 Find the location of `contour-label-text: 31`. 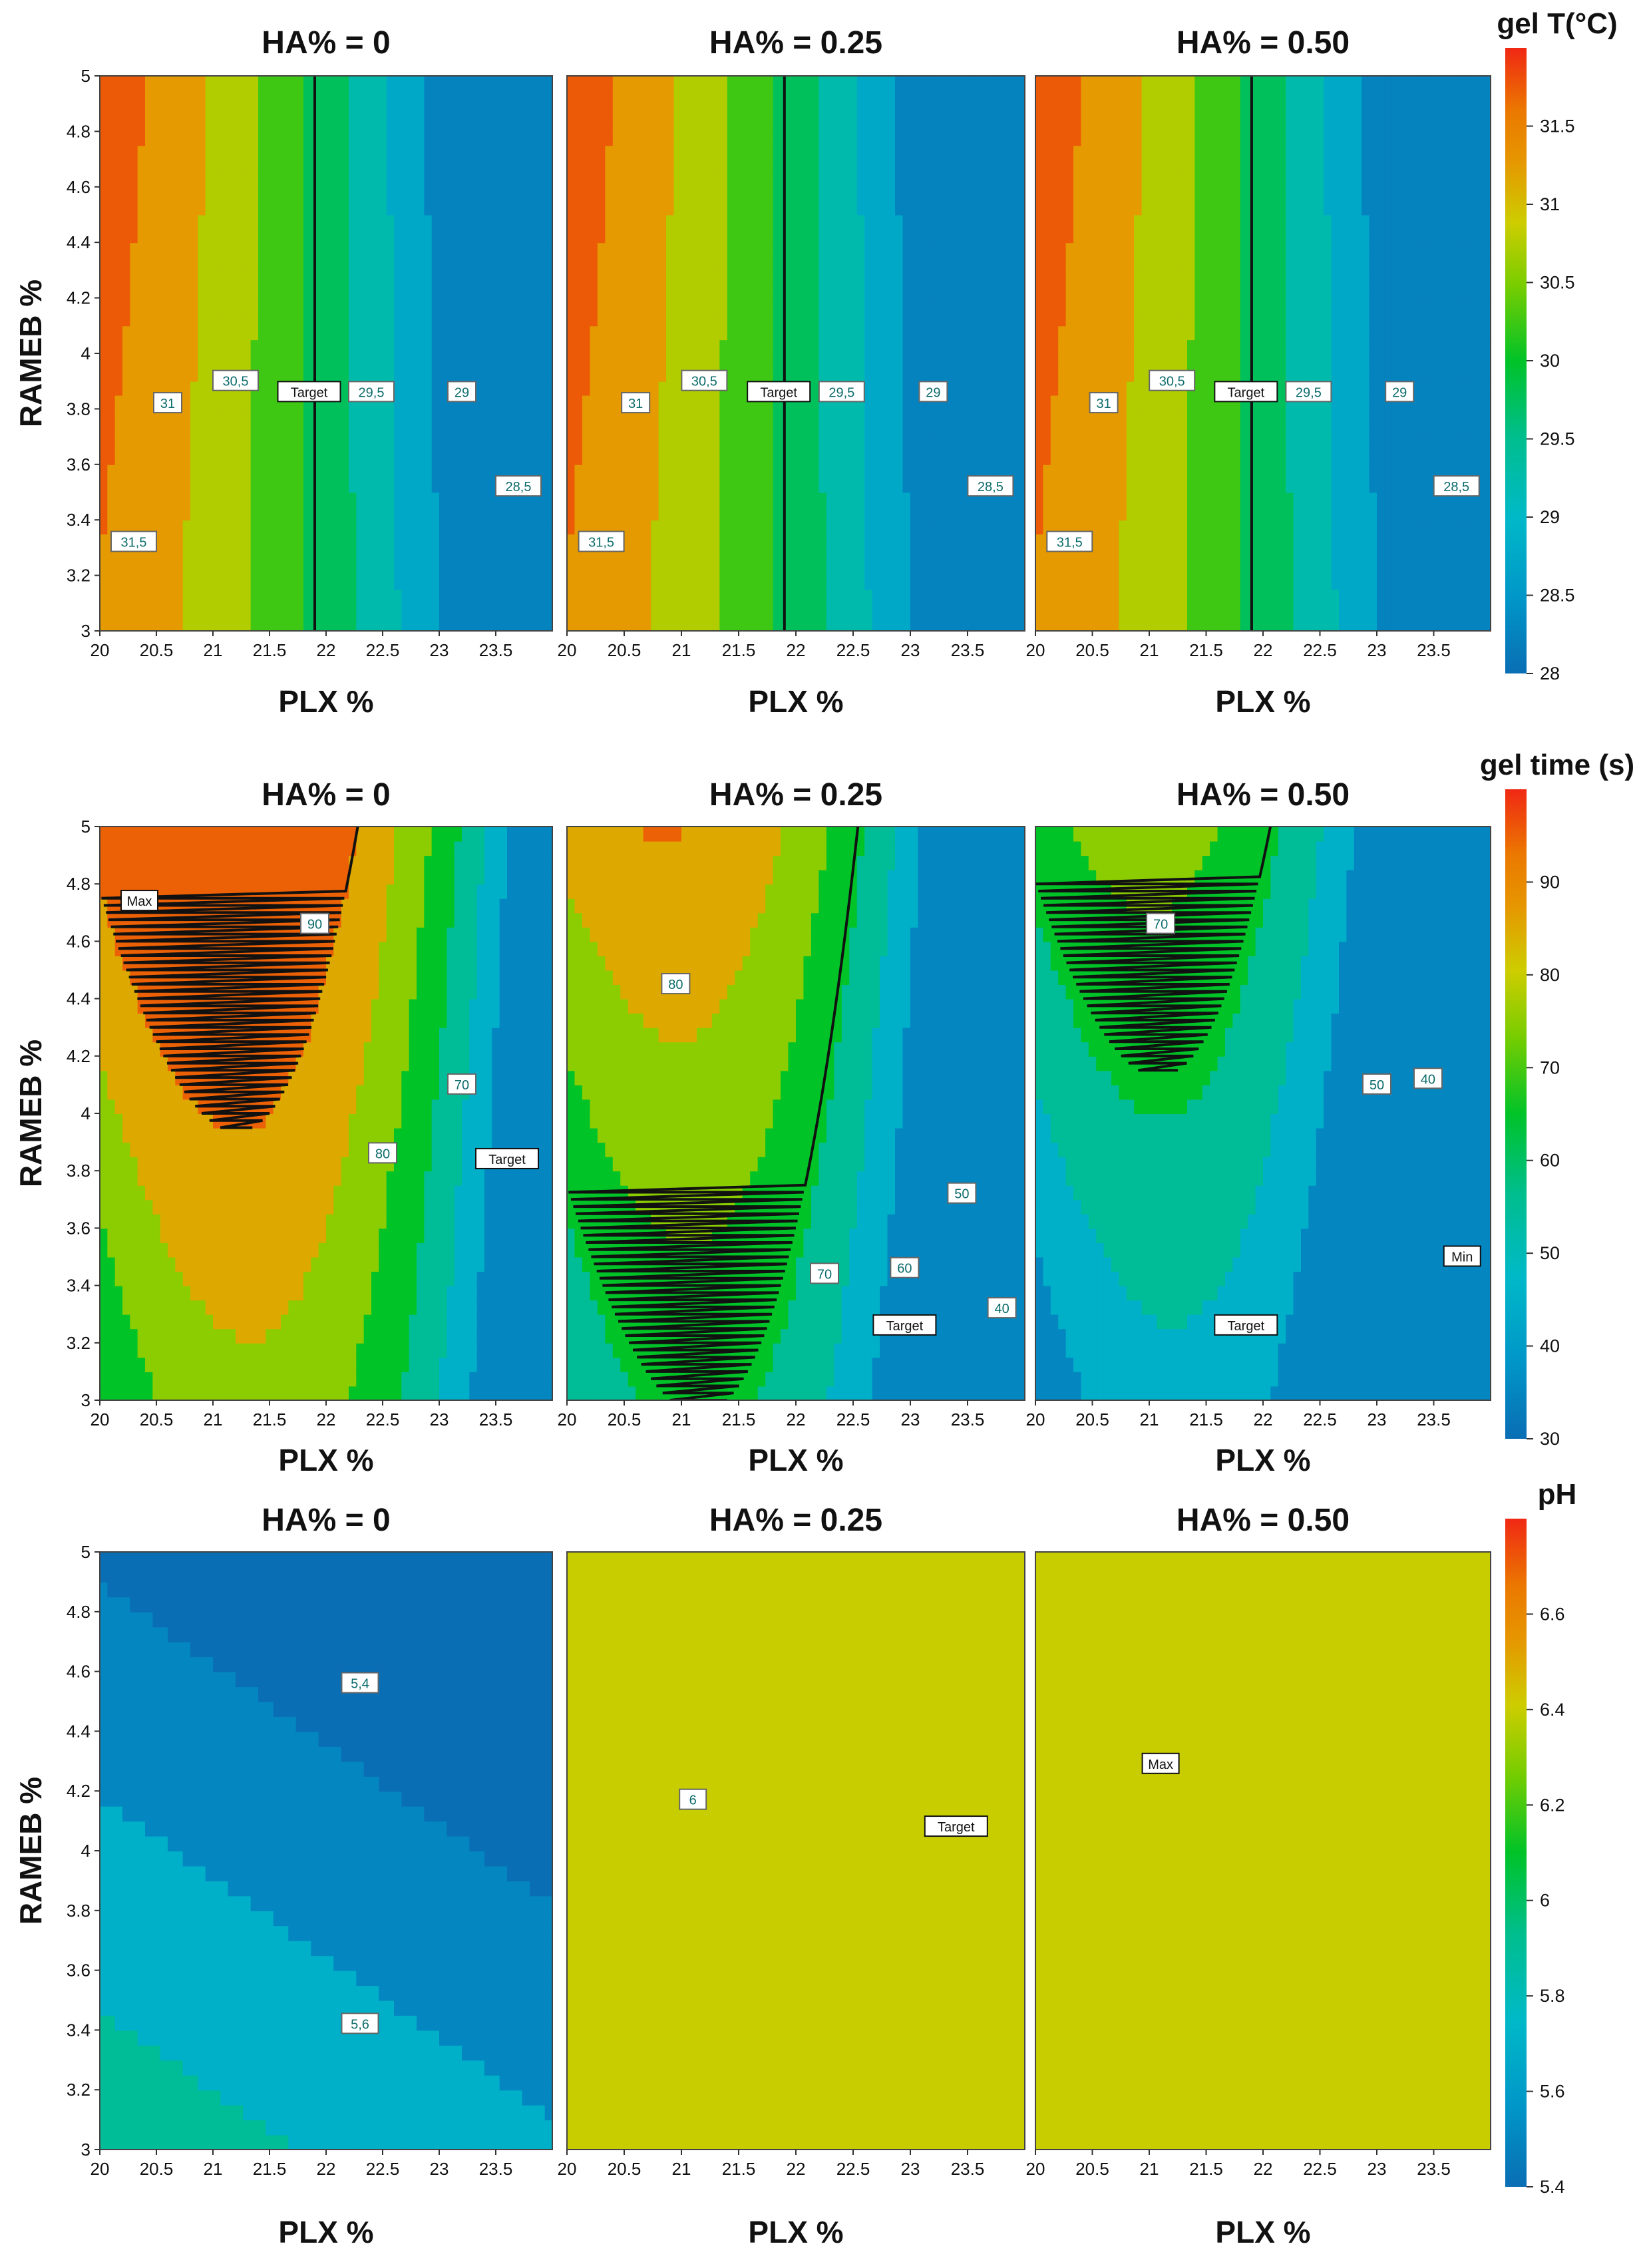

contour-label-text: 31 is located at coordinates (635, 404).